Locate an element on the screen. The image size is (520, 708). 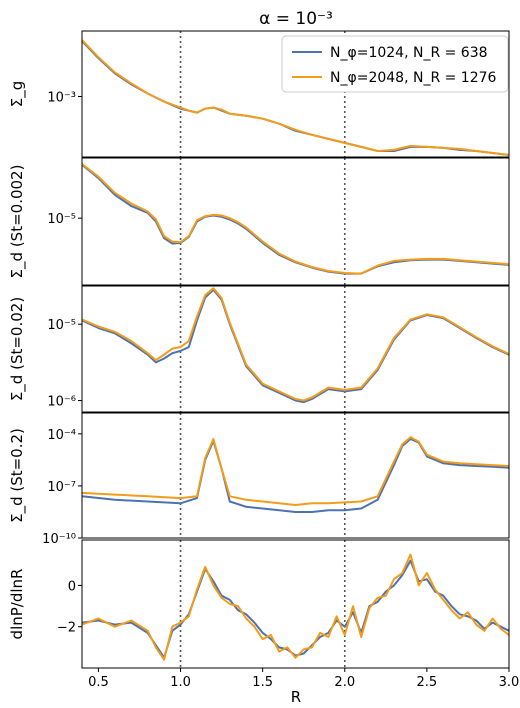
legend-box is located at coordinates (395, 64).